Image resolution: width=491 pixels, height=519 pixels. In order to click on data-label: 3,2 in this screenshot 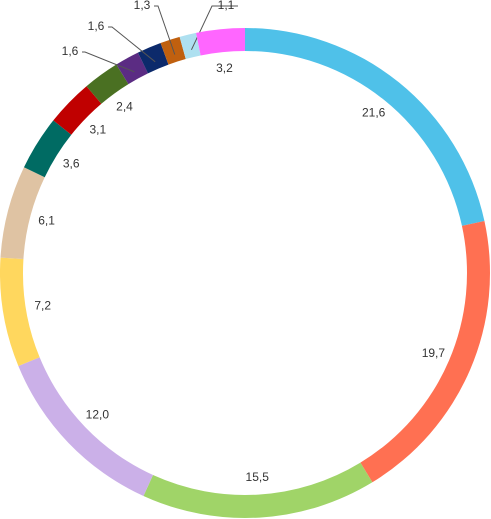, I will do `click(224, 68)`.